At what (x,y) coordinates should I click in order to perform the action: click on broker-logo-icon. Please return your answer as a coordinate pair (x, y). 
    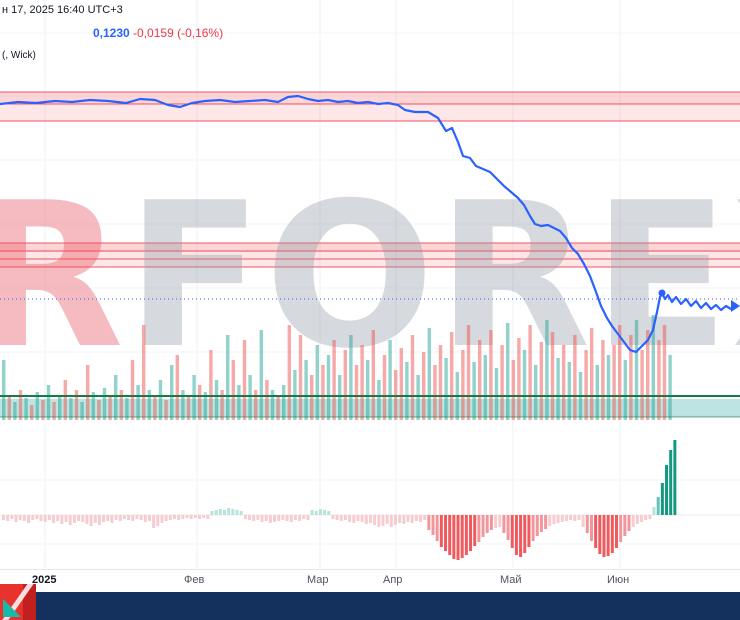
    Looking at the image, I should click on (18, 602).